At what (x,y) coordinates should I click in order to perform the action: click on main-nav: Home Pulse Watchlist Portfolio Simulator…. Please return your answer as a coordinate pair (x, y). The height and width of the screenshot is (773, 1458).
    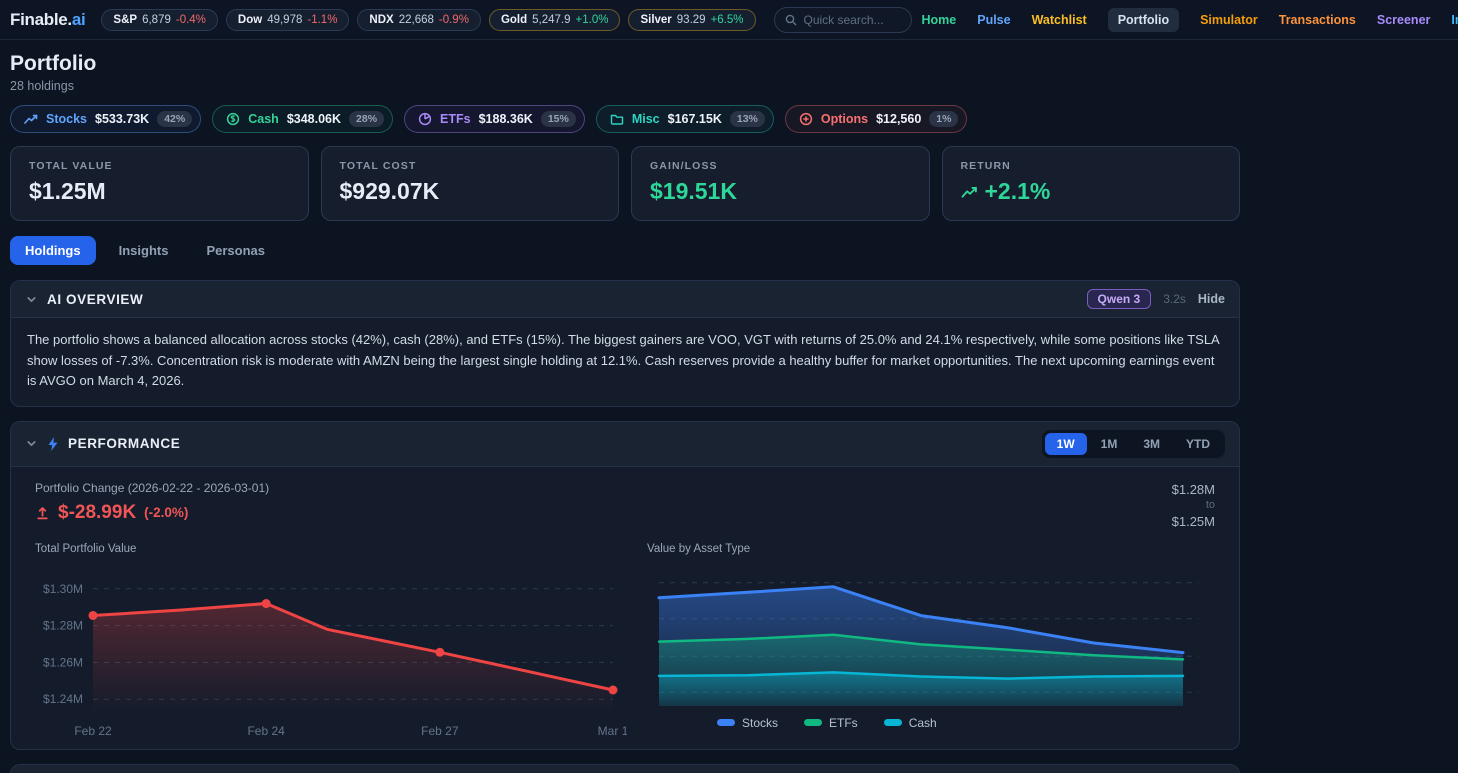
    Looking at the image, I should click on (1189, 19).